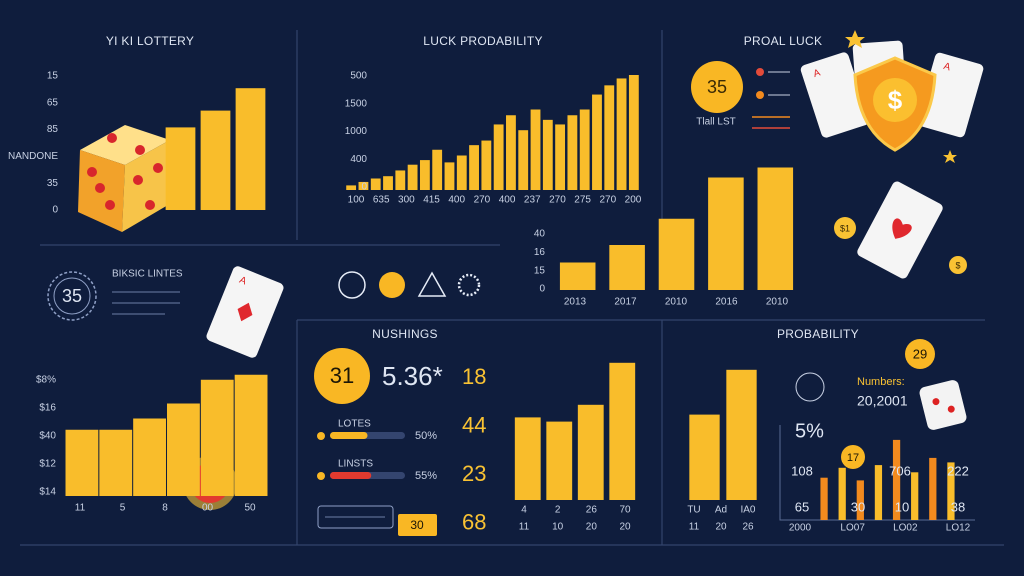 This screenshot has width=1024, height=576. What do you see at coordinates (47, 436) in the screenshot?
I see `y-tick-label: $40` at bounding box center [47, 436].